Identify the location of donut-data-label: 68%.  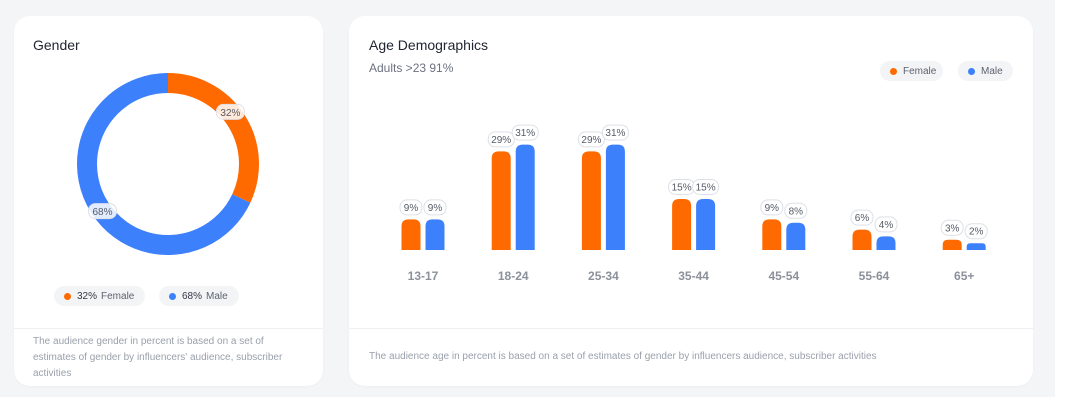
(102, 211).